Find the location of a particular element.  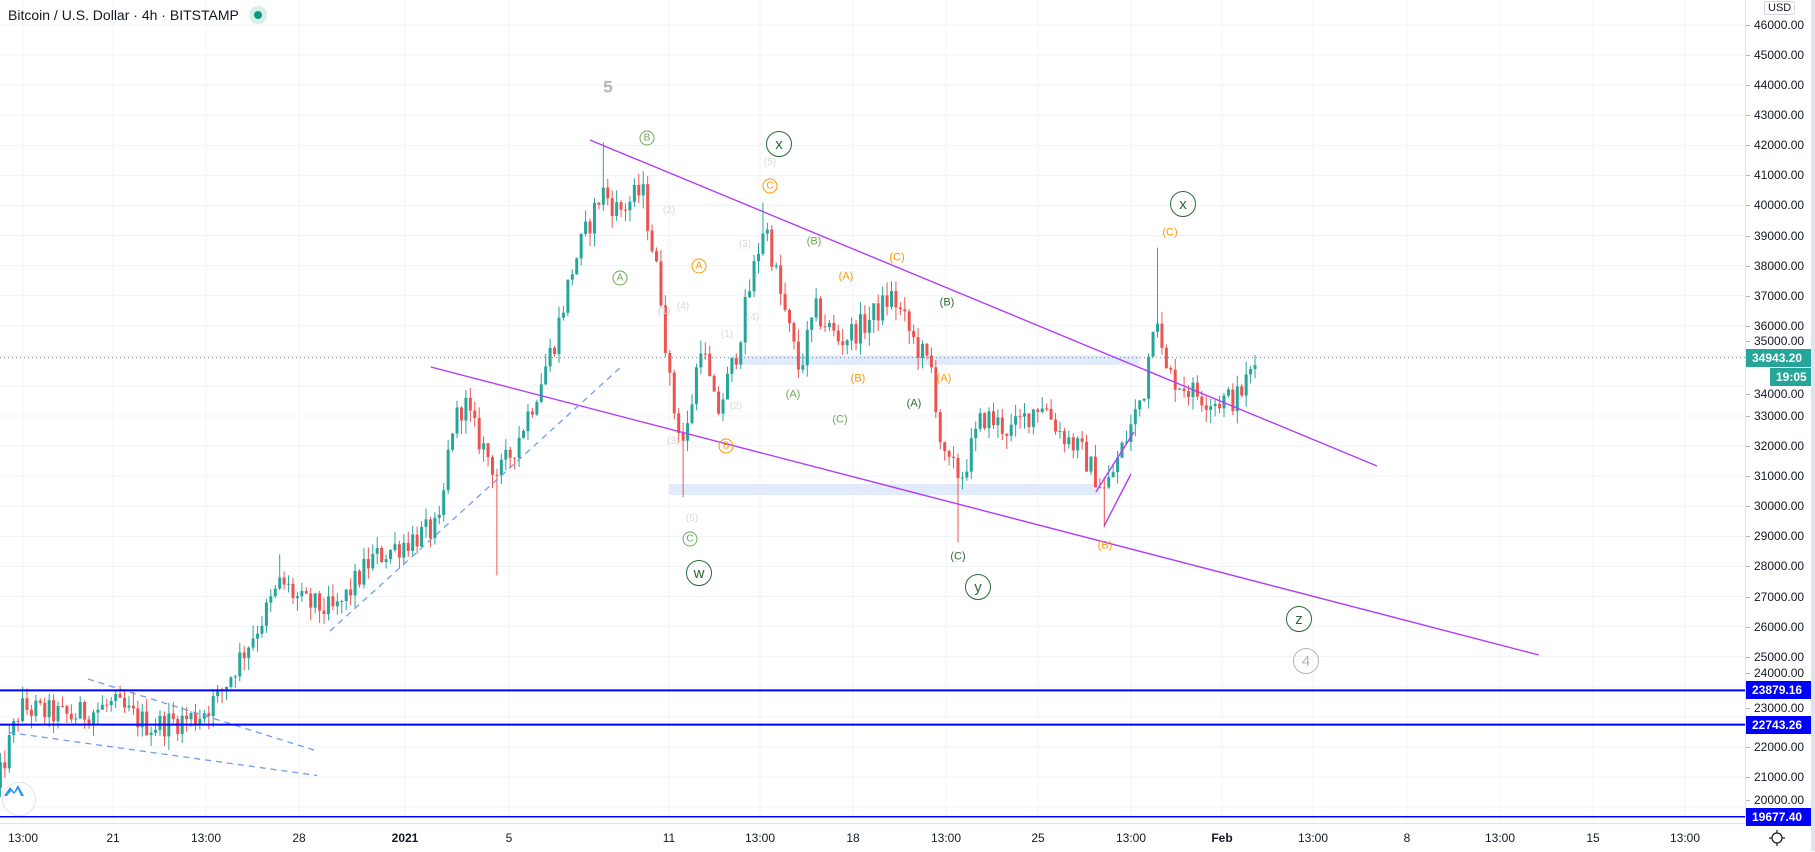

wave-label: y is located at coordinates (978, 587).